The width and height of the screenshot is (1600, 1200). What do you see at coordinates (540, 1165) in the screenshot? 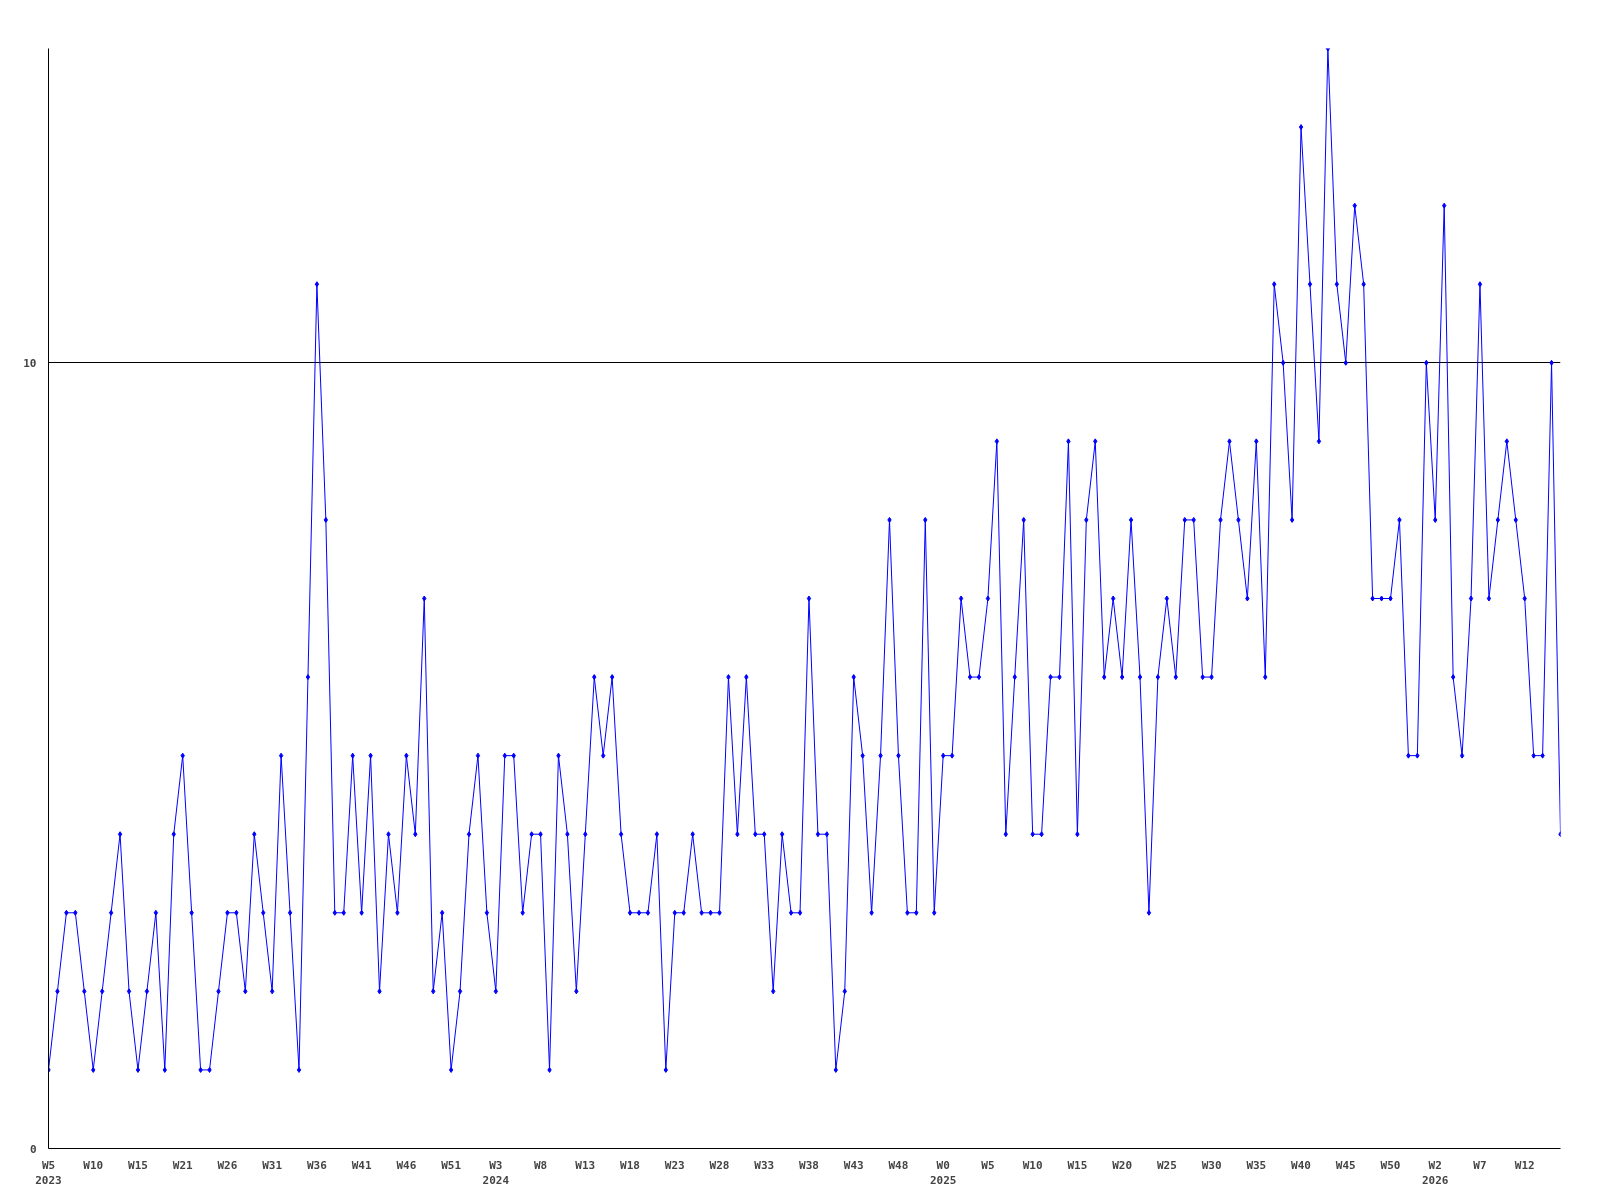
I see `x-tick-label: W8` at bounding box center [540, 1165].